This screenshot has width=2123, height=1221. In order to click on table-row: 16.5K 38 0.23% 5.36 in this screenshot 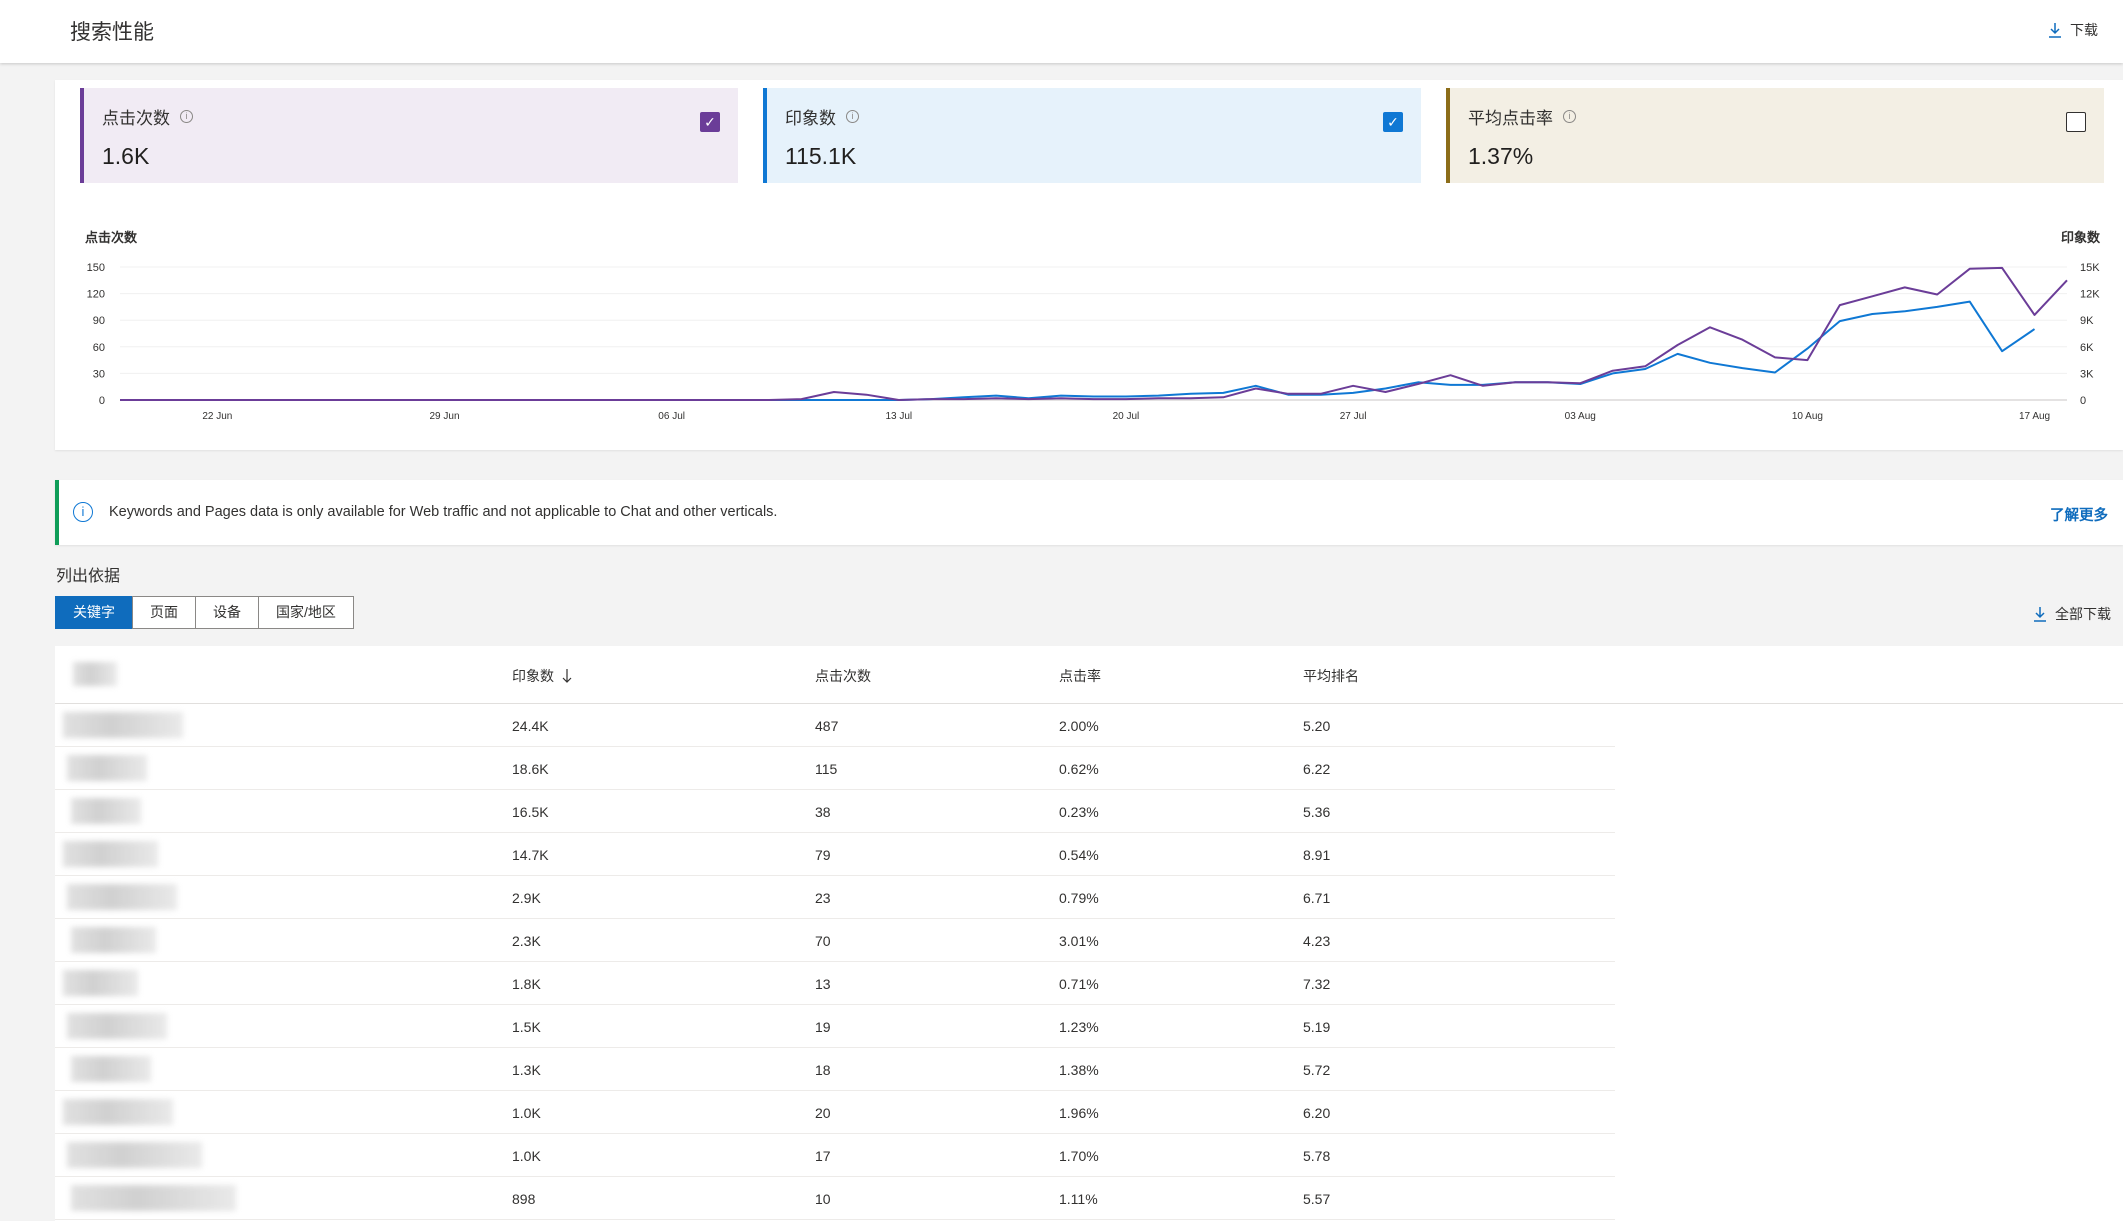, I will do `click(835, 811)`.